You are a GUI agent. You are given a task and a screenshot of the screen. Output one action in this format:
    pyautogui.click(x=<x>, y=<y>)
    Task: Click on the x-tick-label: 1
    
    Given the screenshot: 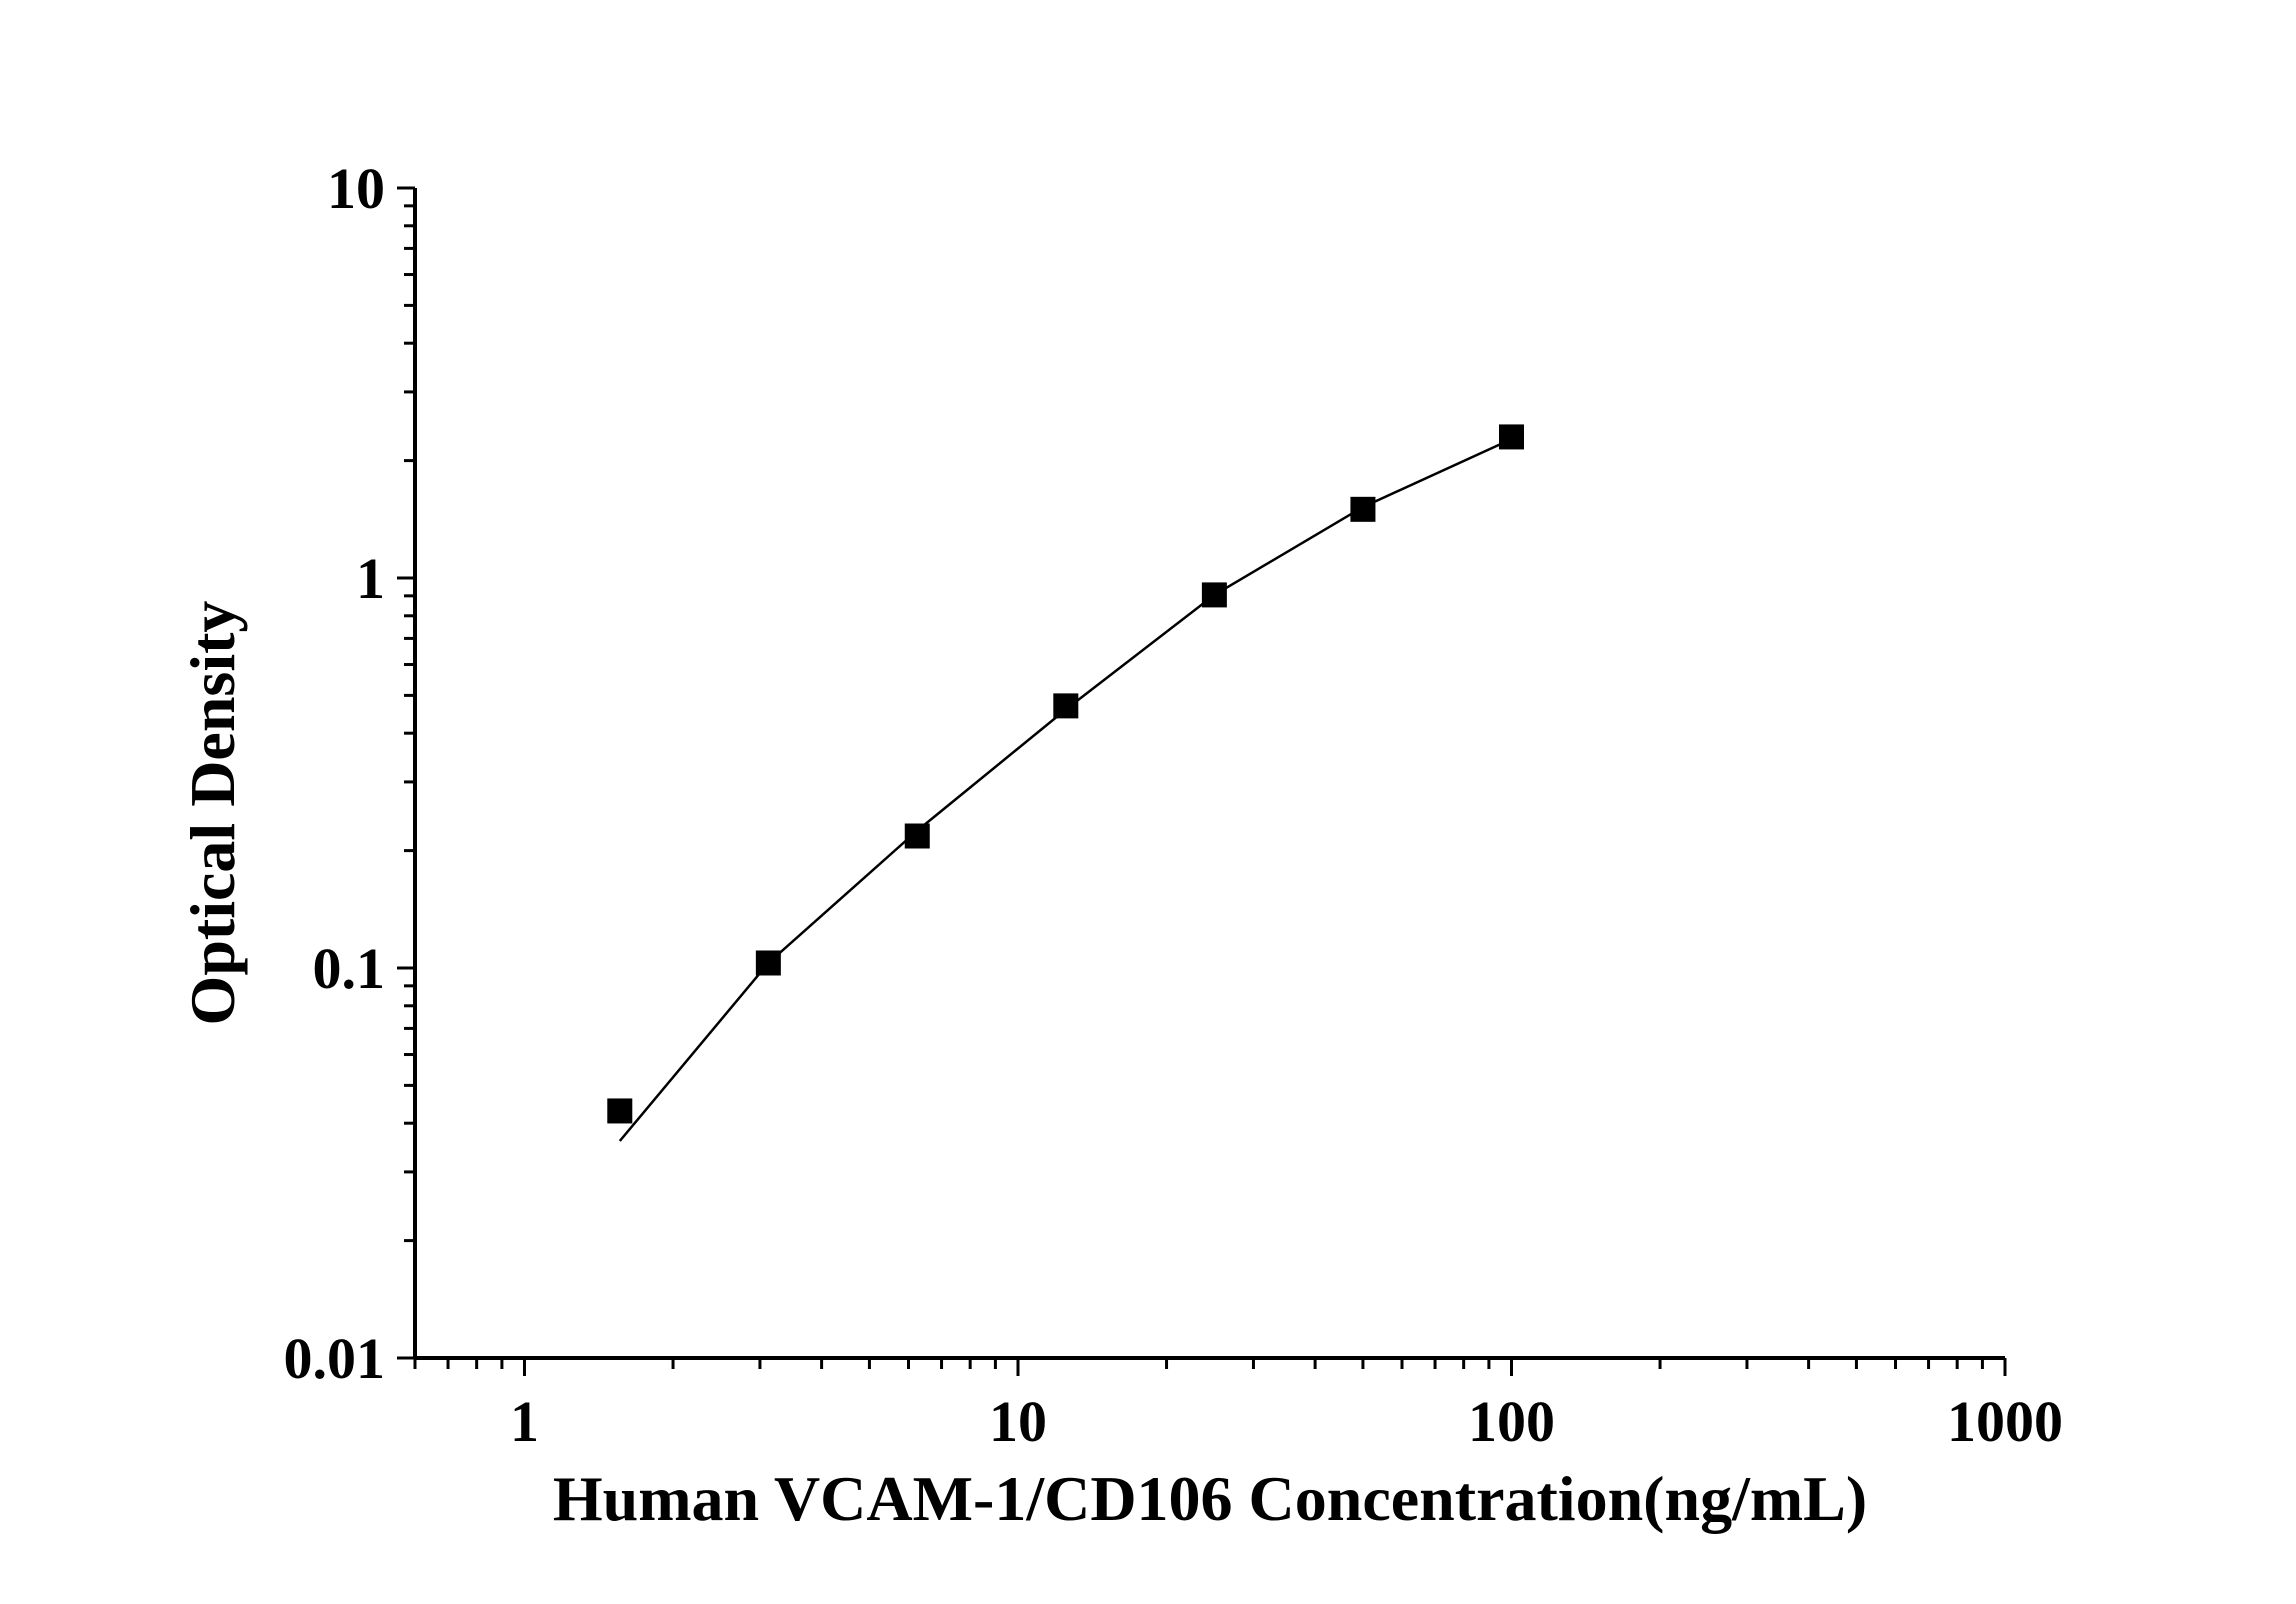 What is the action you would take?
    pyautogui.click(x=524, y=1421)
    